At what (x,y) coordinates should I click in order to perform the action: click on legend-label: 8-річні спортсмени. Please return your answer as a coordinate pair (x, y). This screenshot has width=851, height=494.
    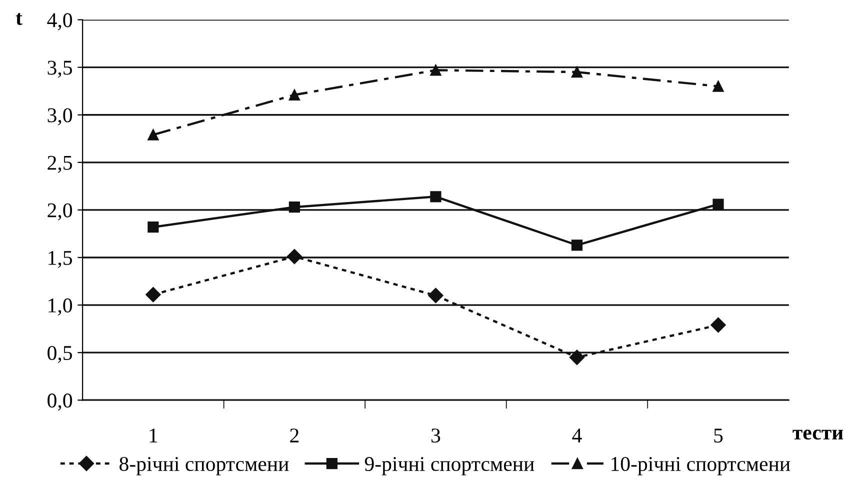
    Looking at the image, I should click on (204, 466).